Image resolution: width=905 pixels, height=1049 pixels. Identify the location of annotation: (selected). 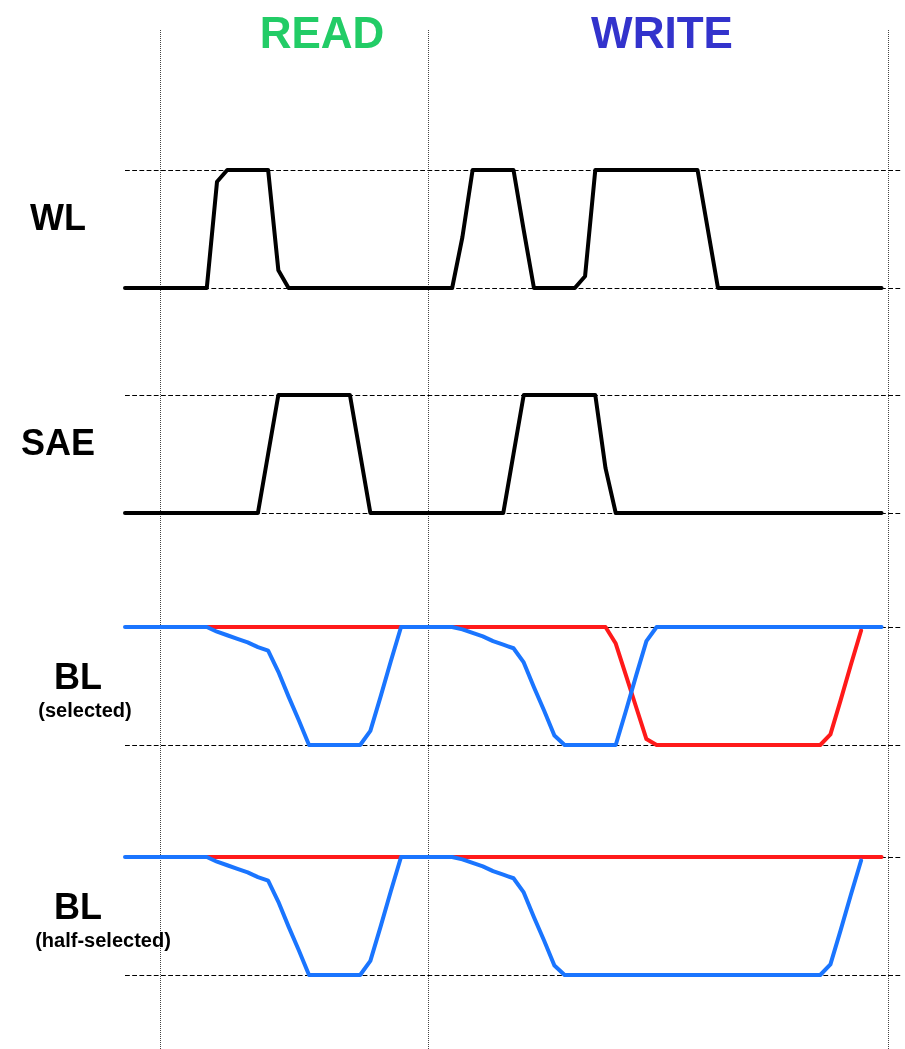
(85, 710).